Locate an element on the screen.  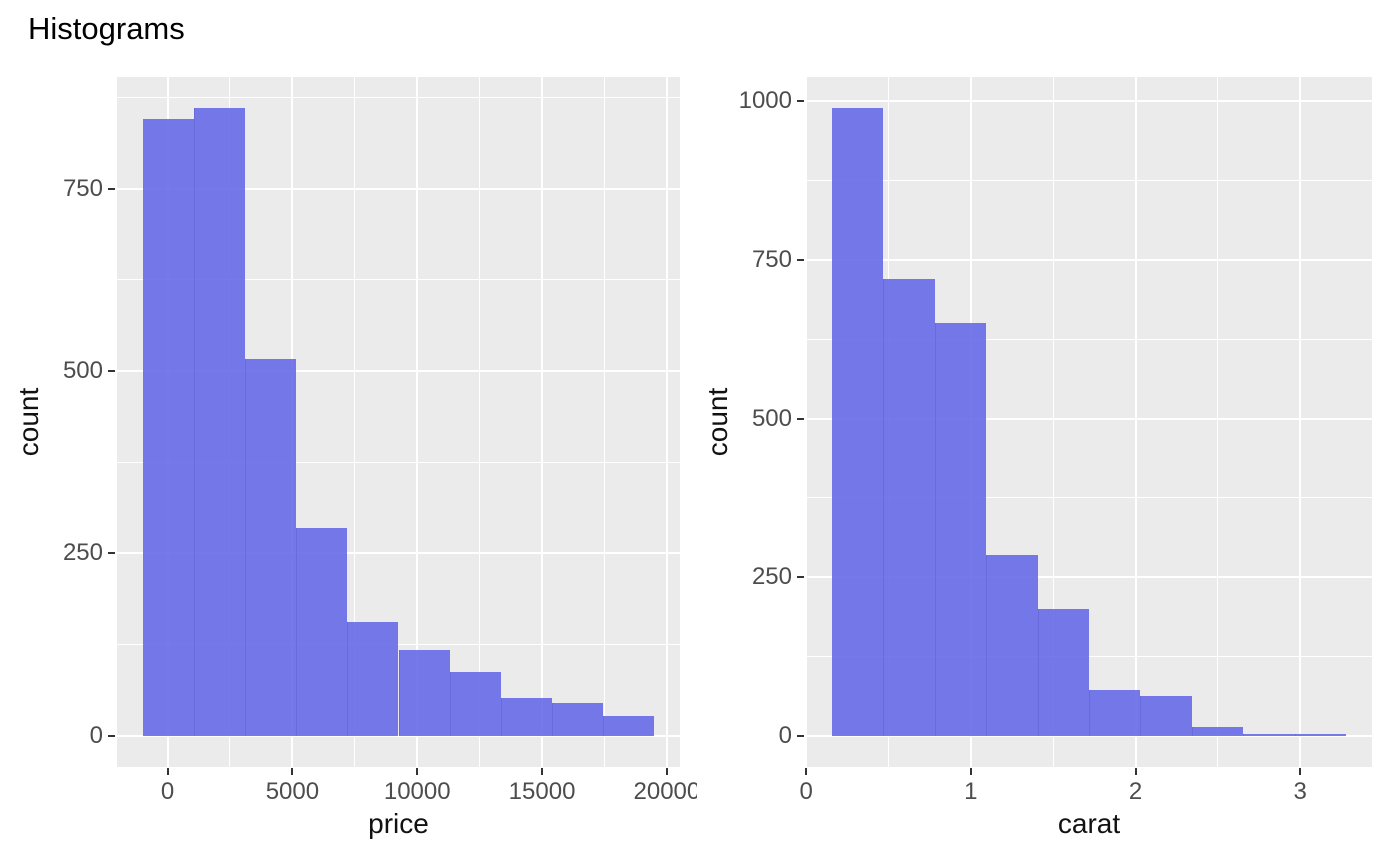
x-tick-label: 3 is located at coordinates (1300, 791).